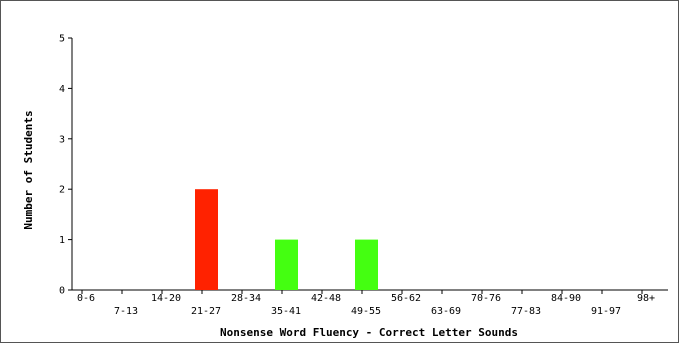  What do you see at coordinates (166, 298) in the screenshot?
I see `x-tick-label: 14-20` at bounding box center [166, 298].